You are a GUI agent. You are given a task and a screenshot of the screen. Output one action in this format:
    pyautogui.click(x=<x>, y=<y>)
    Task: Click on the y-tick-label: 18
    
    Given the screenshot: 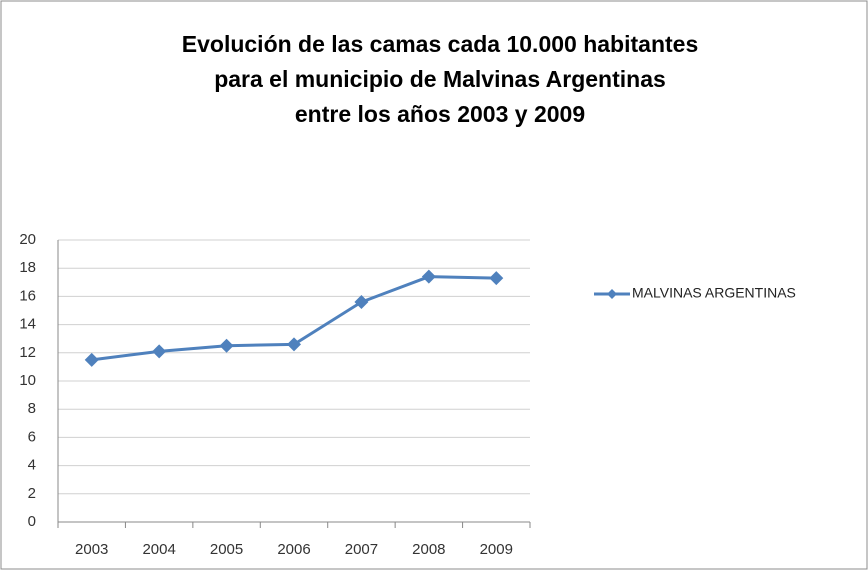 What is the action you would take?
    pyautogui.click(x=27, y=267)
    